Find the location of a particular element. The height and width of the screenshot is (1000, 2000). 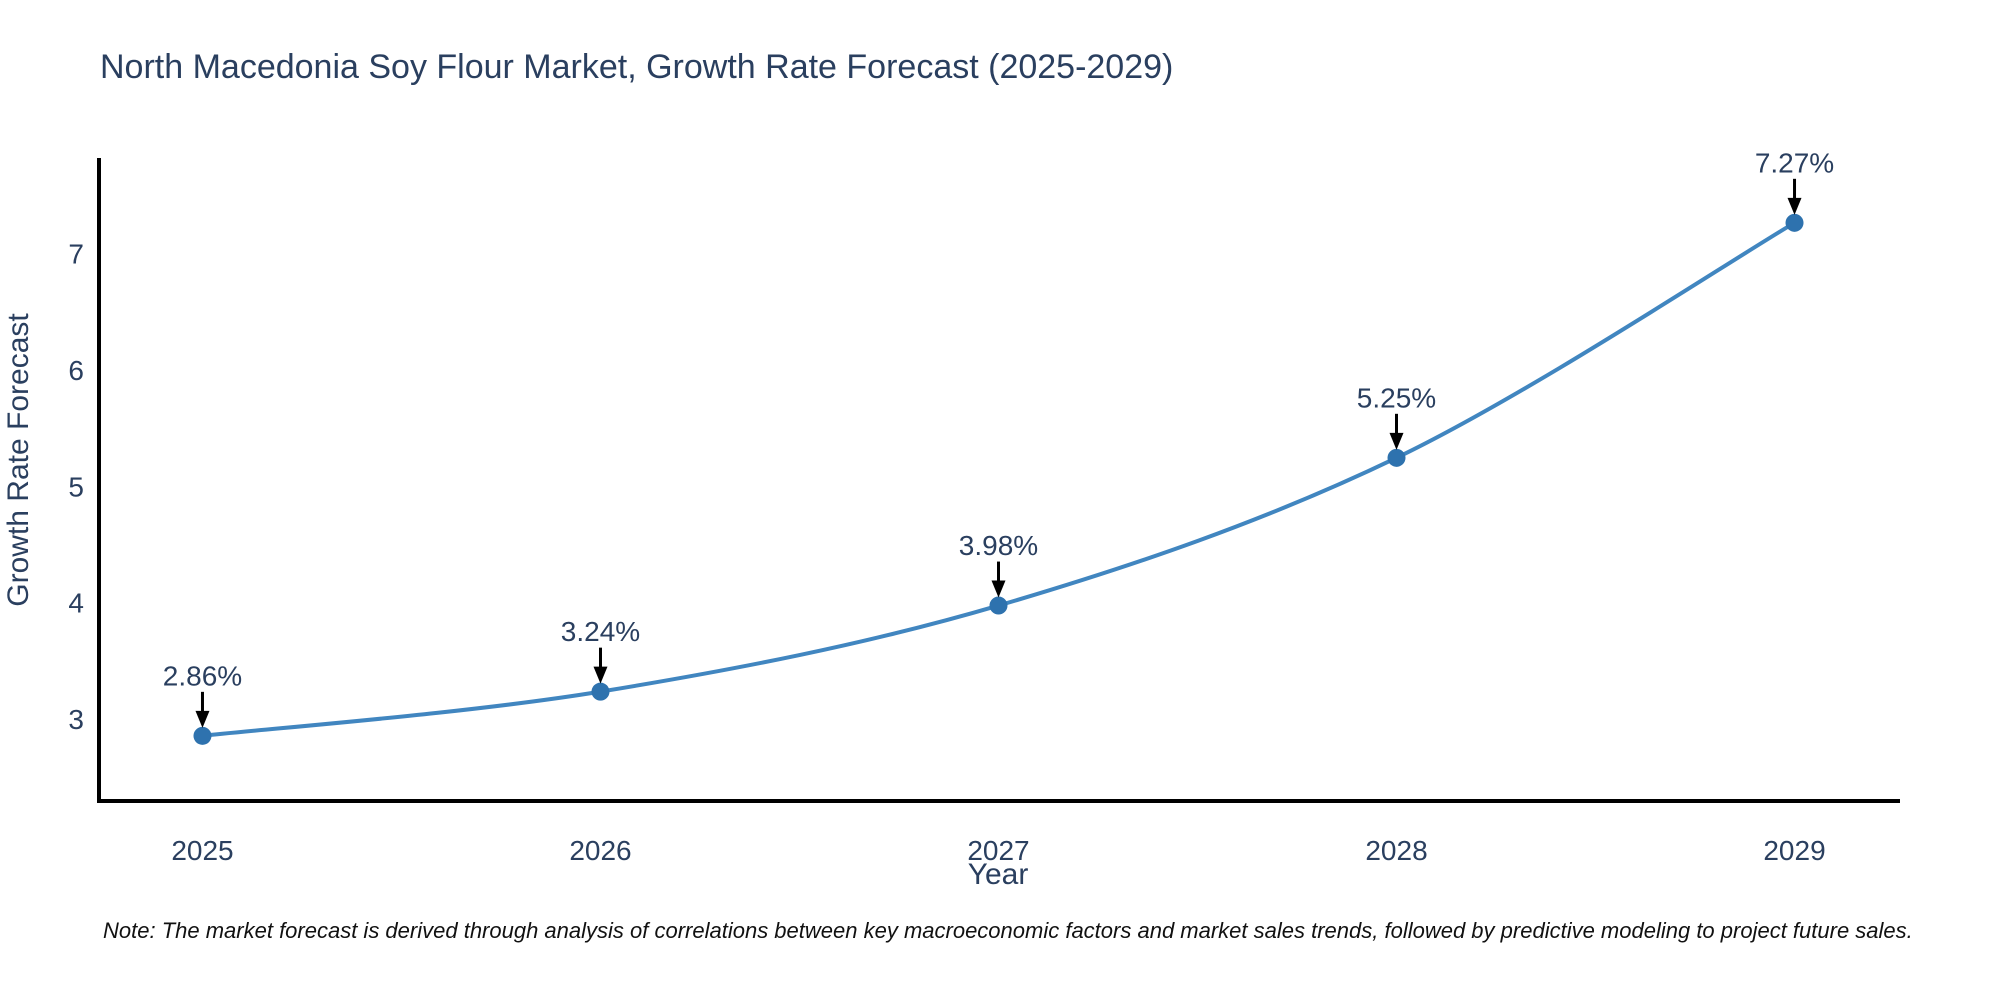

y-tick-label: 6 is located at coordinates (76, 370).